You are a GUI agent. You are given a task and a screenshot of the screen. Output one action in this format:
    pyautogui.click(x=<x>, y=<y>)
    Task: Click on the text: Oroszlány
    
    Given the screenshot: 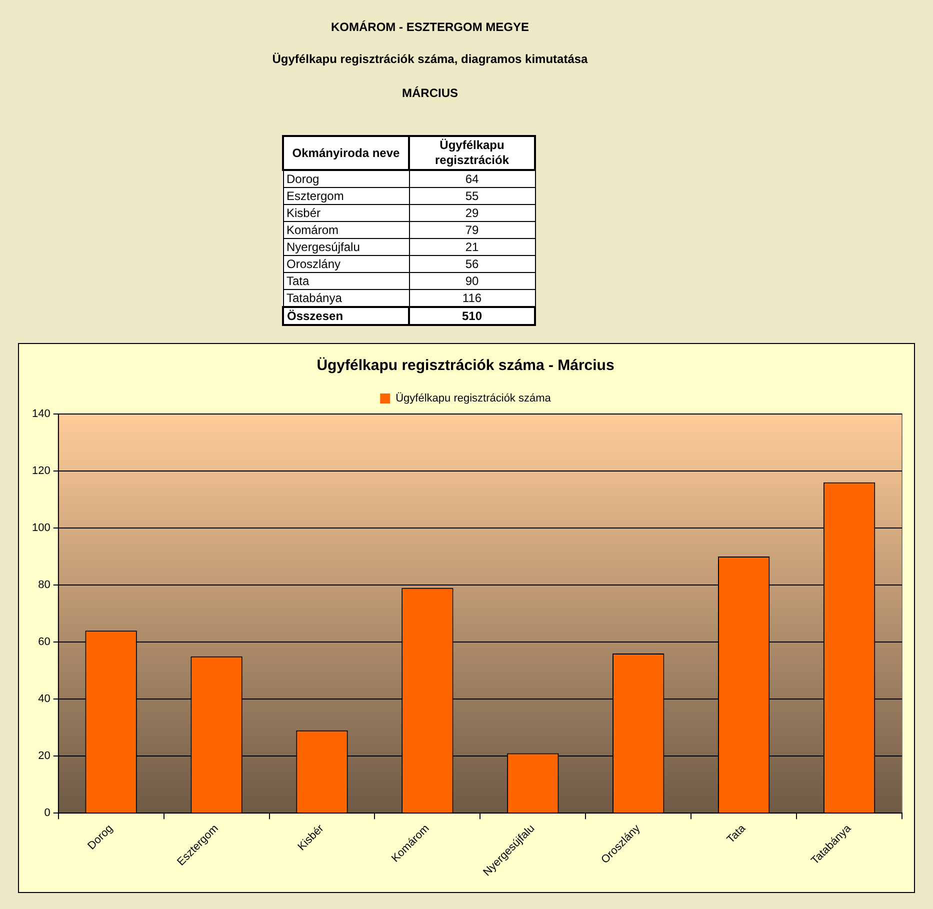 What is the action you would take?
    pyautogui.click(x=346, y=264)
    